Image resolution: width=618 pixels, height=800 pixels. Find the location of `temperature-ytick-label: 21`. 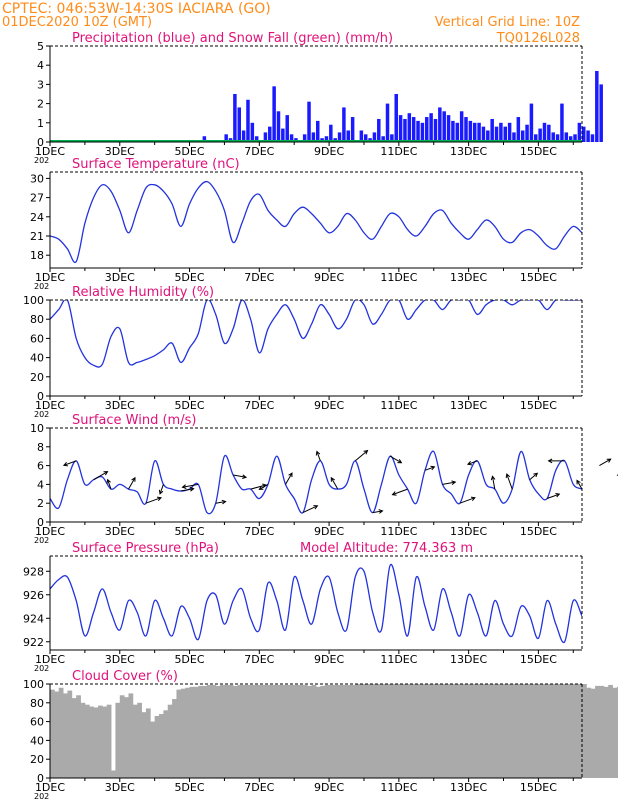

temperature-ytick-label: 21 is located at coordinates (37, 236).